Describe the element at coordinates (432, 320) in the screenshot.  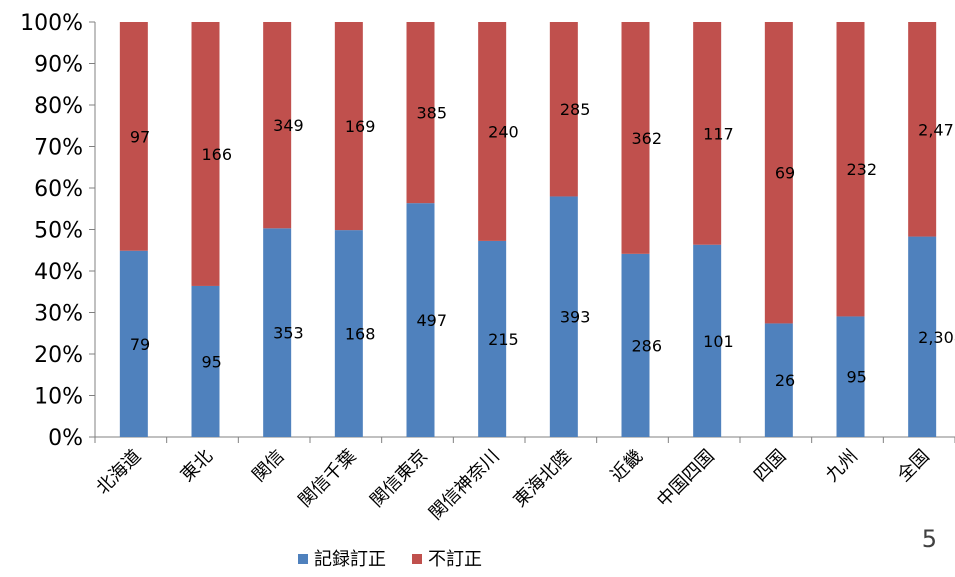
I see `data-label: 497` at that location.